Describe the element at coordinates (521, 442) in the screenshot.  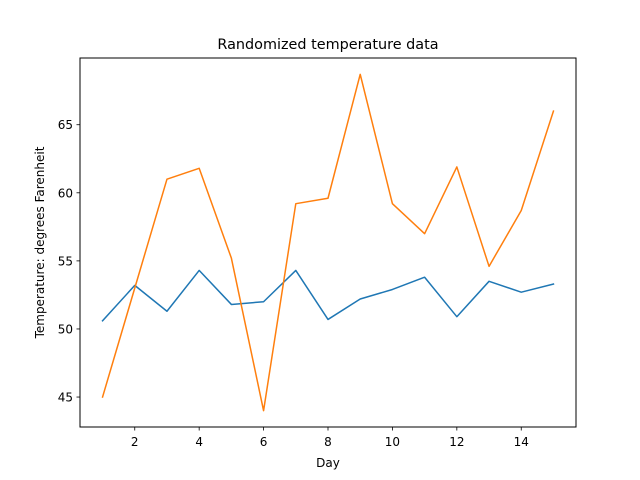
I see `x-tick-label: 14` at that location.